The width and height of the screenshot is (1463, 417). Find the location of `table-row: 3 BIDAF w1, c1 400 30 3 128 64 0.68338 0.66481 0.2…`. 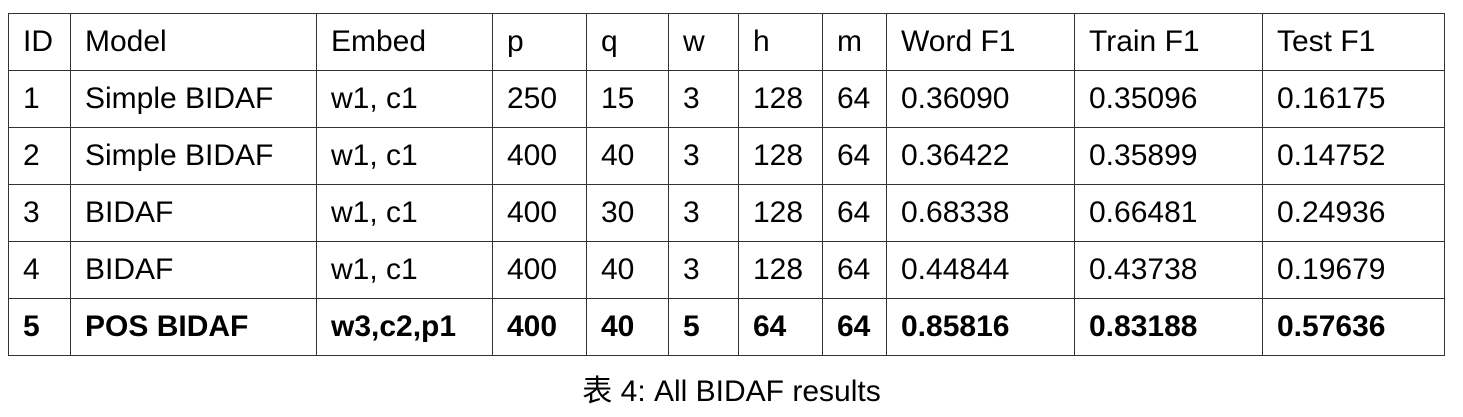

table-row: 3 BIDAF w1, c1 400 30 3 128 64 0.68338 0.66481 0.2… is located at coordinates (726, 213).